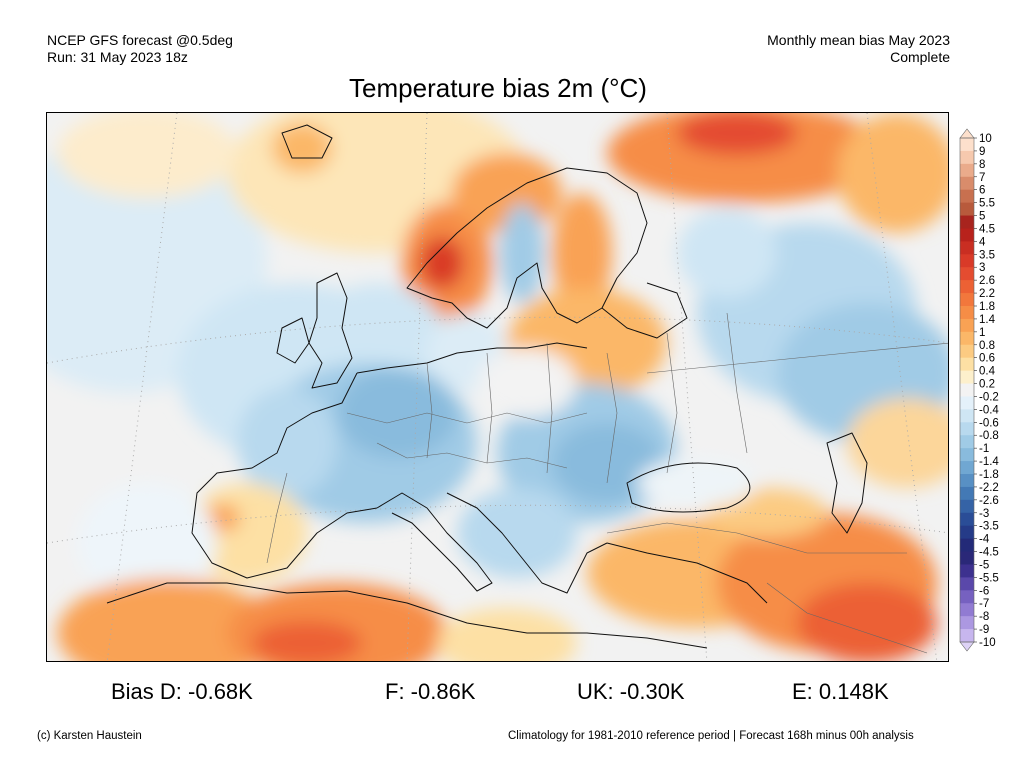  Describe the element at coordinates (987, 307) in the screenshot. I see `colorbar-label: 1.8` at that location.